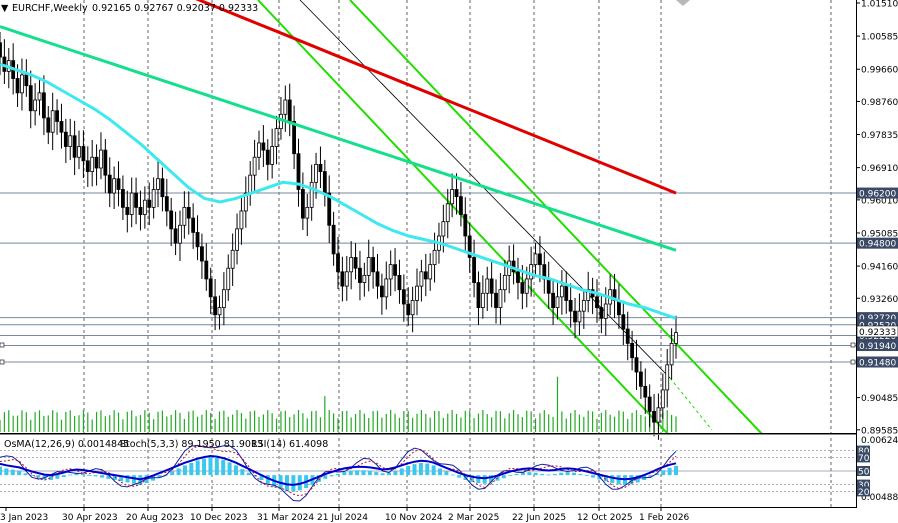  Describe the element at coordinates (414, 518) in the screenshot. I see `time-tick-label: 10 Nov 2024` at that location.